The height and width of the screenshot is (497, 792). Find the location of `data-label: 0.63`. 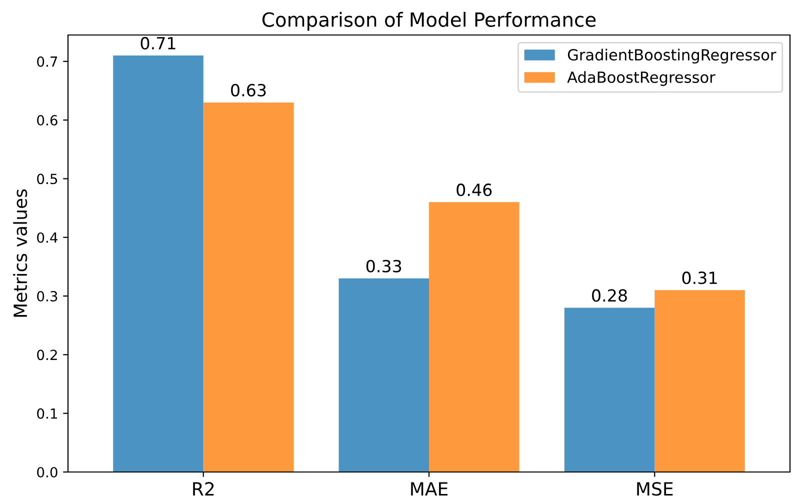

data-label: 0.63 is located at coordinates (248, 90).